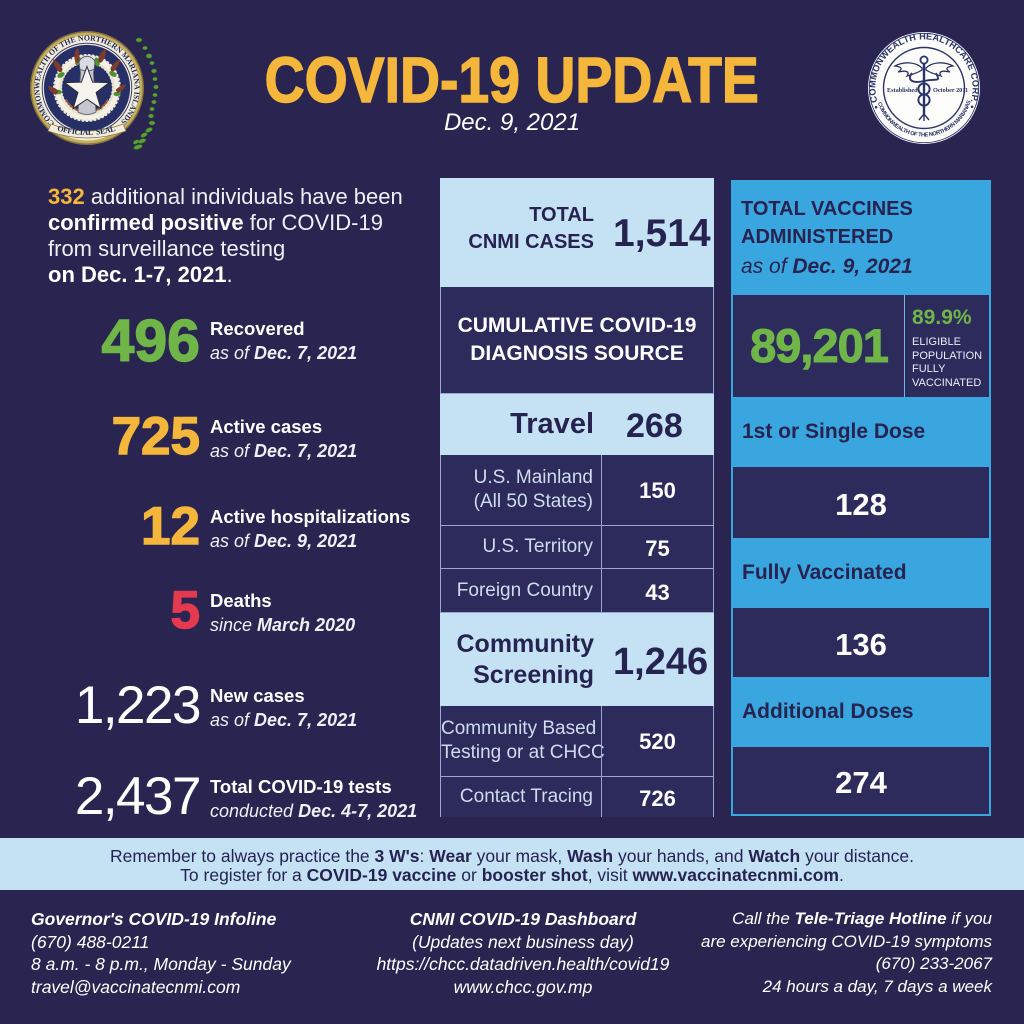  Describe the element at coordinates (950, 90) in the screenshot. I see `svg-text: October 2011` at that location.